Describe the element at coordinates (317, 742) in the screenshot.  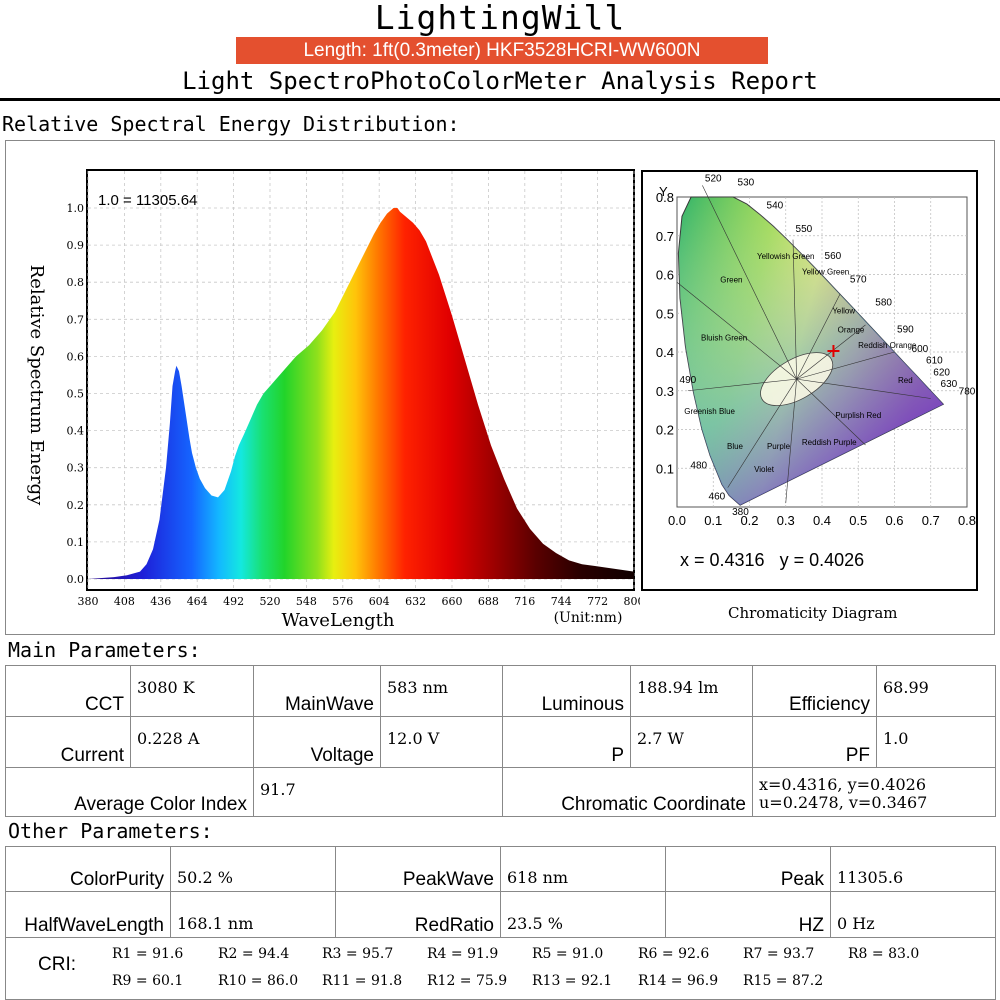
I see `voltage-label: Voltage` at that location.